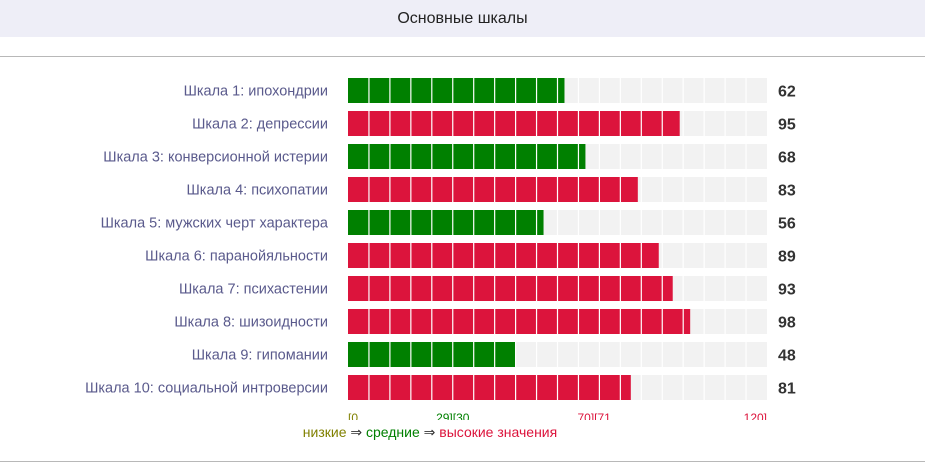 This screenshot has height=463, width=925. What do you see at coordinates (787, 224) in the screenshot?
I see `value-label: 56` at bounding box center [787, 224].